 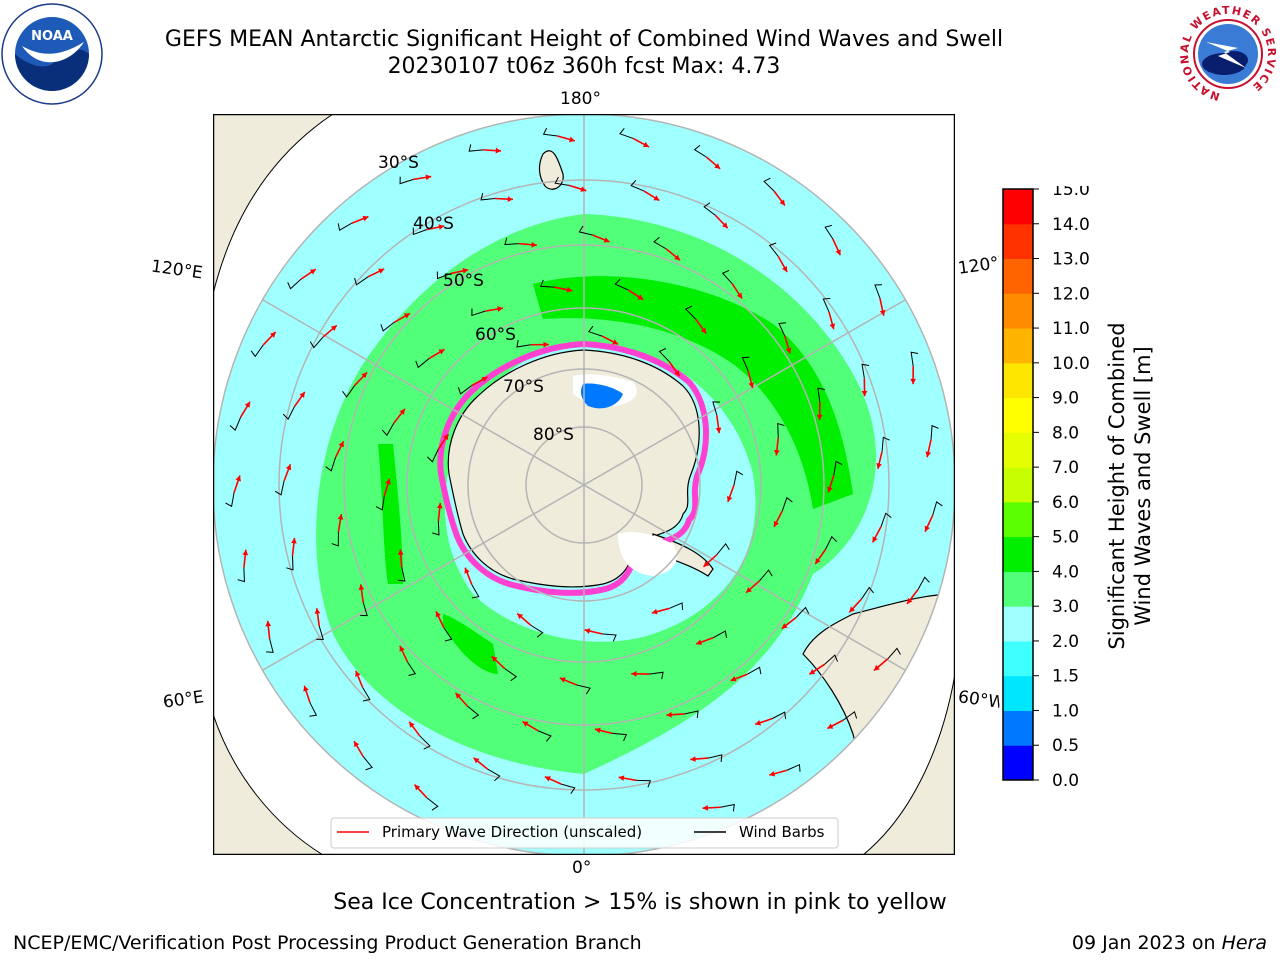 I want to click on colorbar-swatches, so click(x=1018, y=485).